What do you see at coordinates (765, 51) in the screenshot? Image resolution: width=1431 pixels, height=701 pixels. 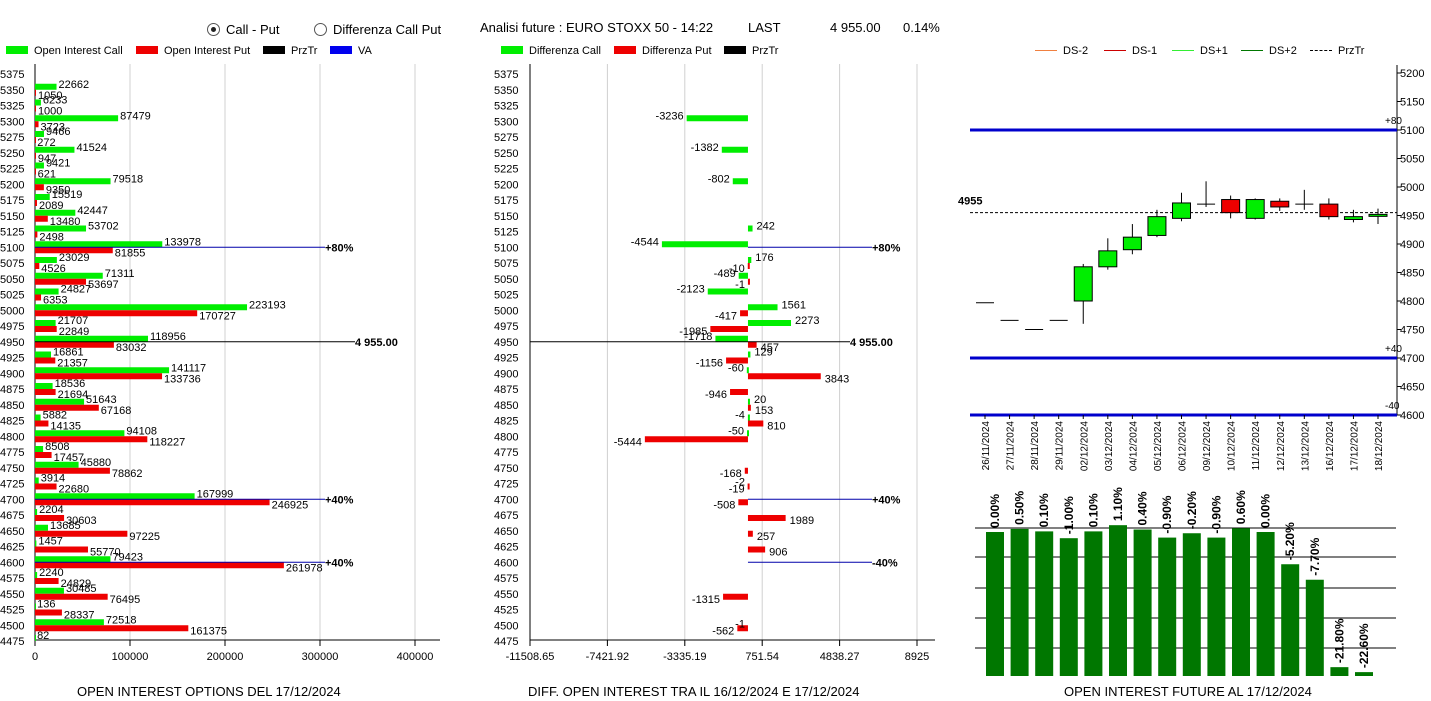 I see `legend-label: PrzTr` at bounding box center [765, 51].